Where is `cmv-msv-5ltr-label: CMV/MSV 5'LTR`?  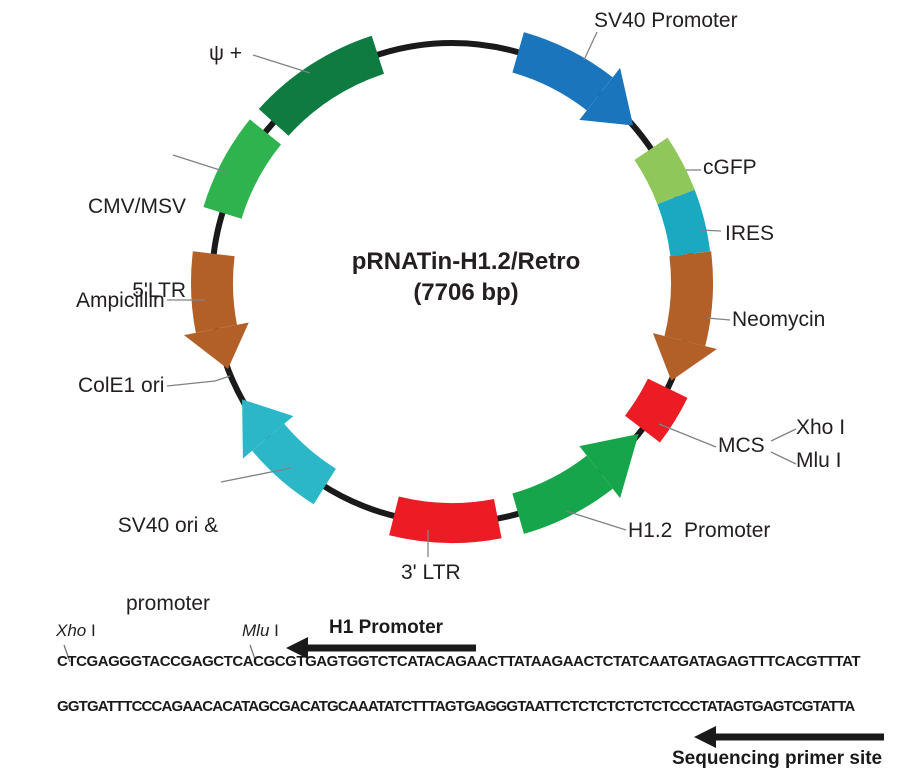
cmv-msv-5ltr-label: CMV/MSV 5'LTR is located at coordinates (136, 248).